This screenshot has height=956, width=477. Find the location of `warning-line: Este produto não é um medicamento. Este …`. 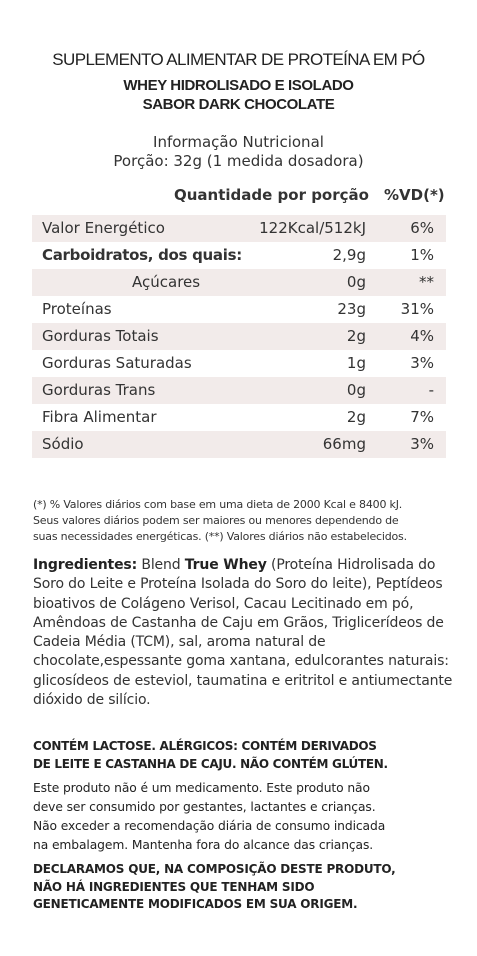

warning-line: Este produto não é um medicamento. Este … is located at coordinates (201, 788).